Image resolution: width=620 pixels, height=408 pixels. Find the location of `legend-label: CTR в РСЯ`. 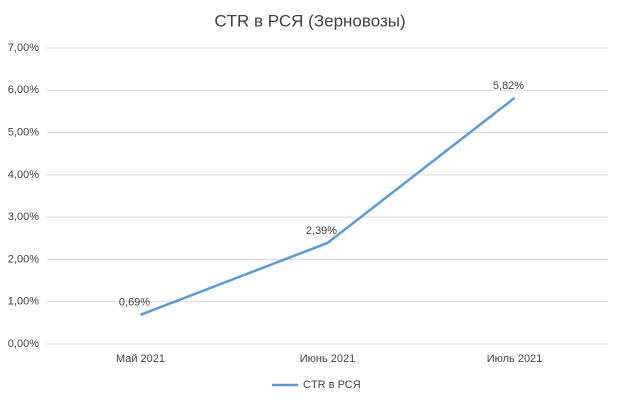

legend-label: CTR в РСЯ is located at coordinates (332, 385).